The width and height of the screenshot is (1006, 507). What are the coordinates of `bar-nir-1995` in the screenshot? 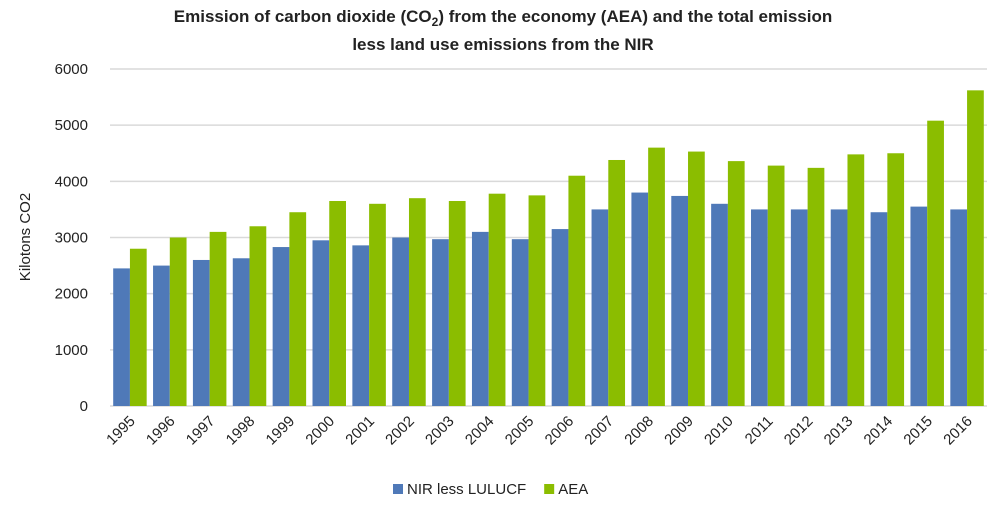 It's located at (121, 337).